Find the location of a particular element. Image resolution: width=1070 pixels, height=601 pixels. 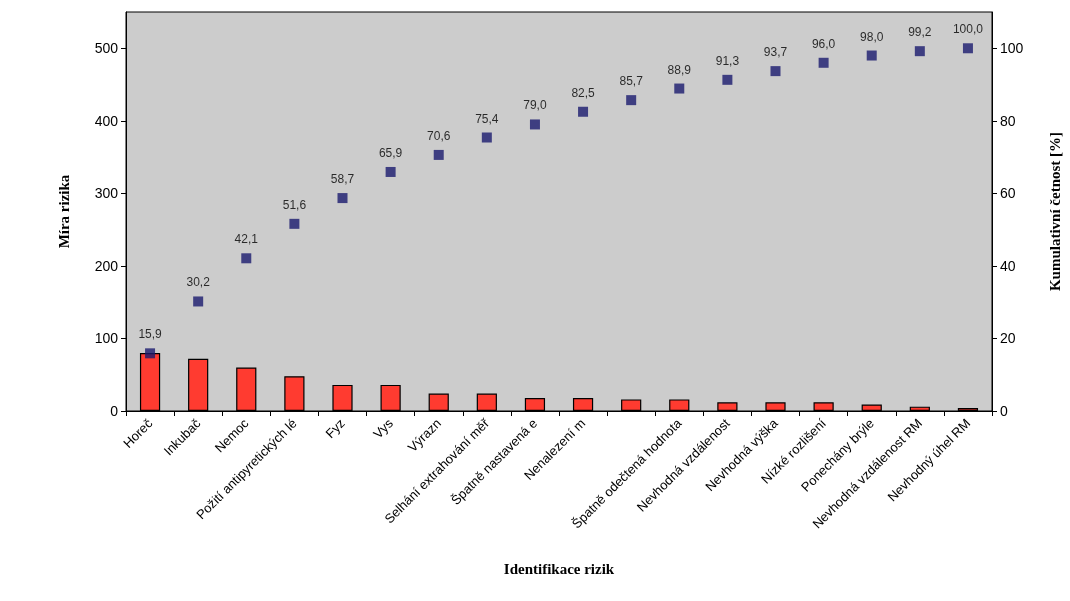

x-tick-label: Vys is located at coordinates (383, 428).